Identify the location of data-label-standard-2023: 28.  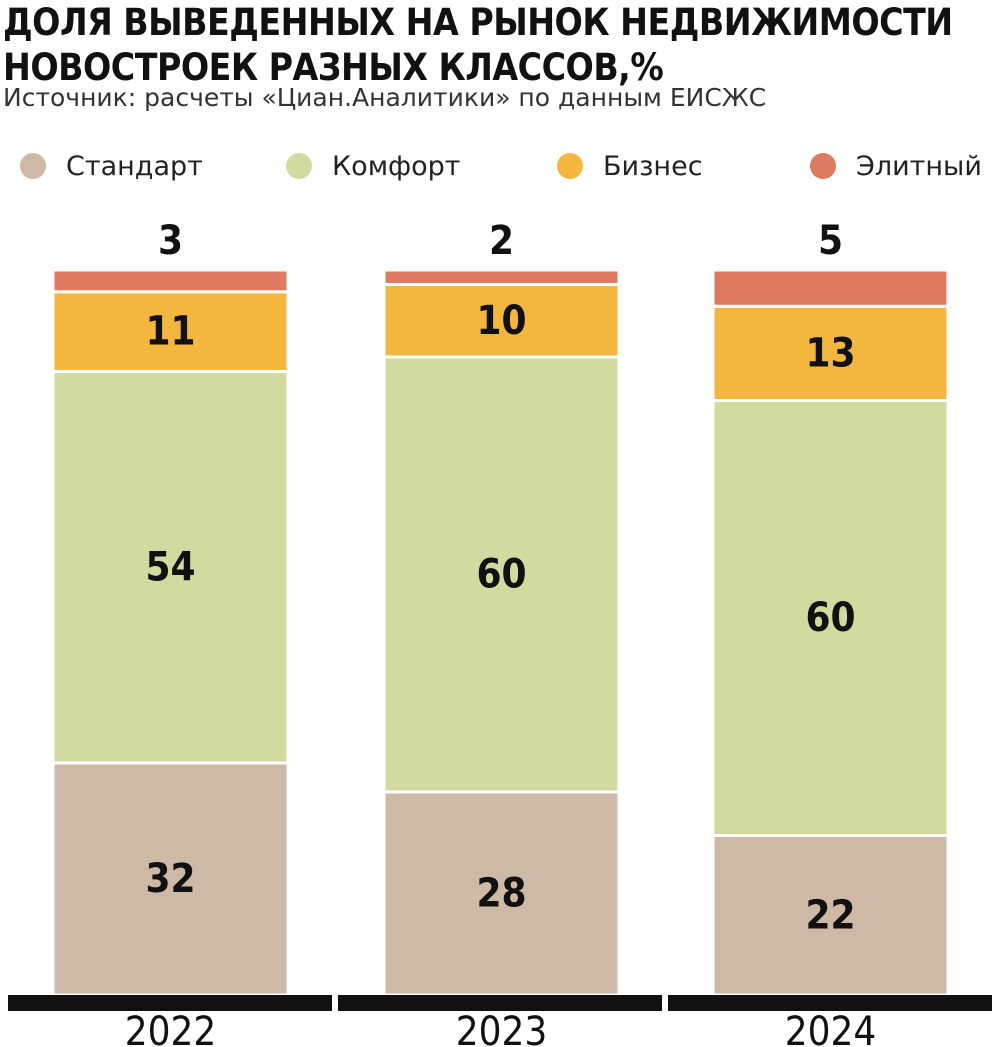
(501, 894).